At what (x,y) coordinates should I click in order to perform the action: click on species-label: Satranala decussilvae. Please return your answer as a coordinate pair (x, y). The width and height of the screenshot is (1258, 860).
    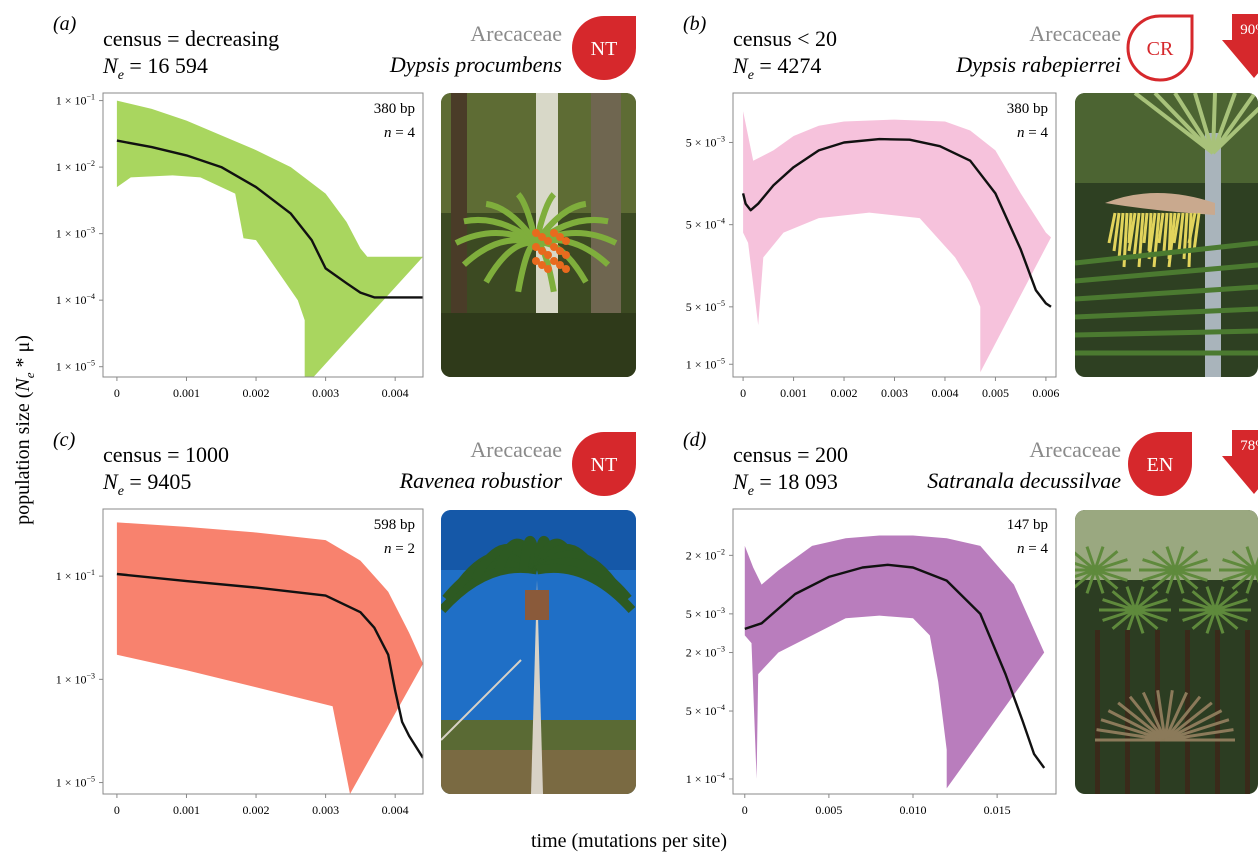
    Looking at the image, I should click on (1024, 480).